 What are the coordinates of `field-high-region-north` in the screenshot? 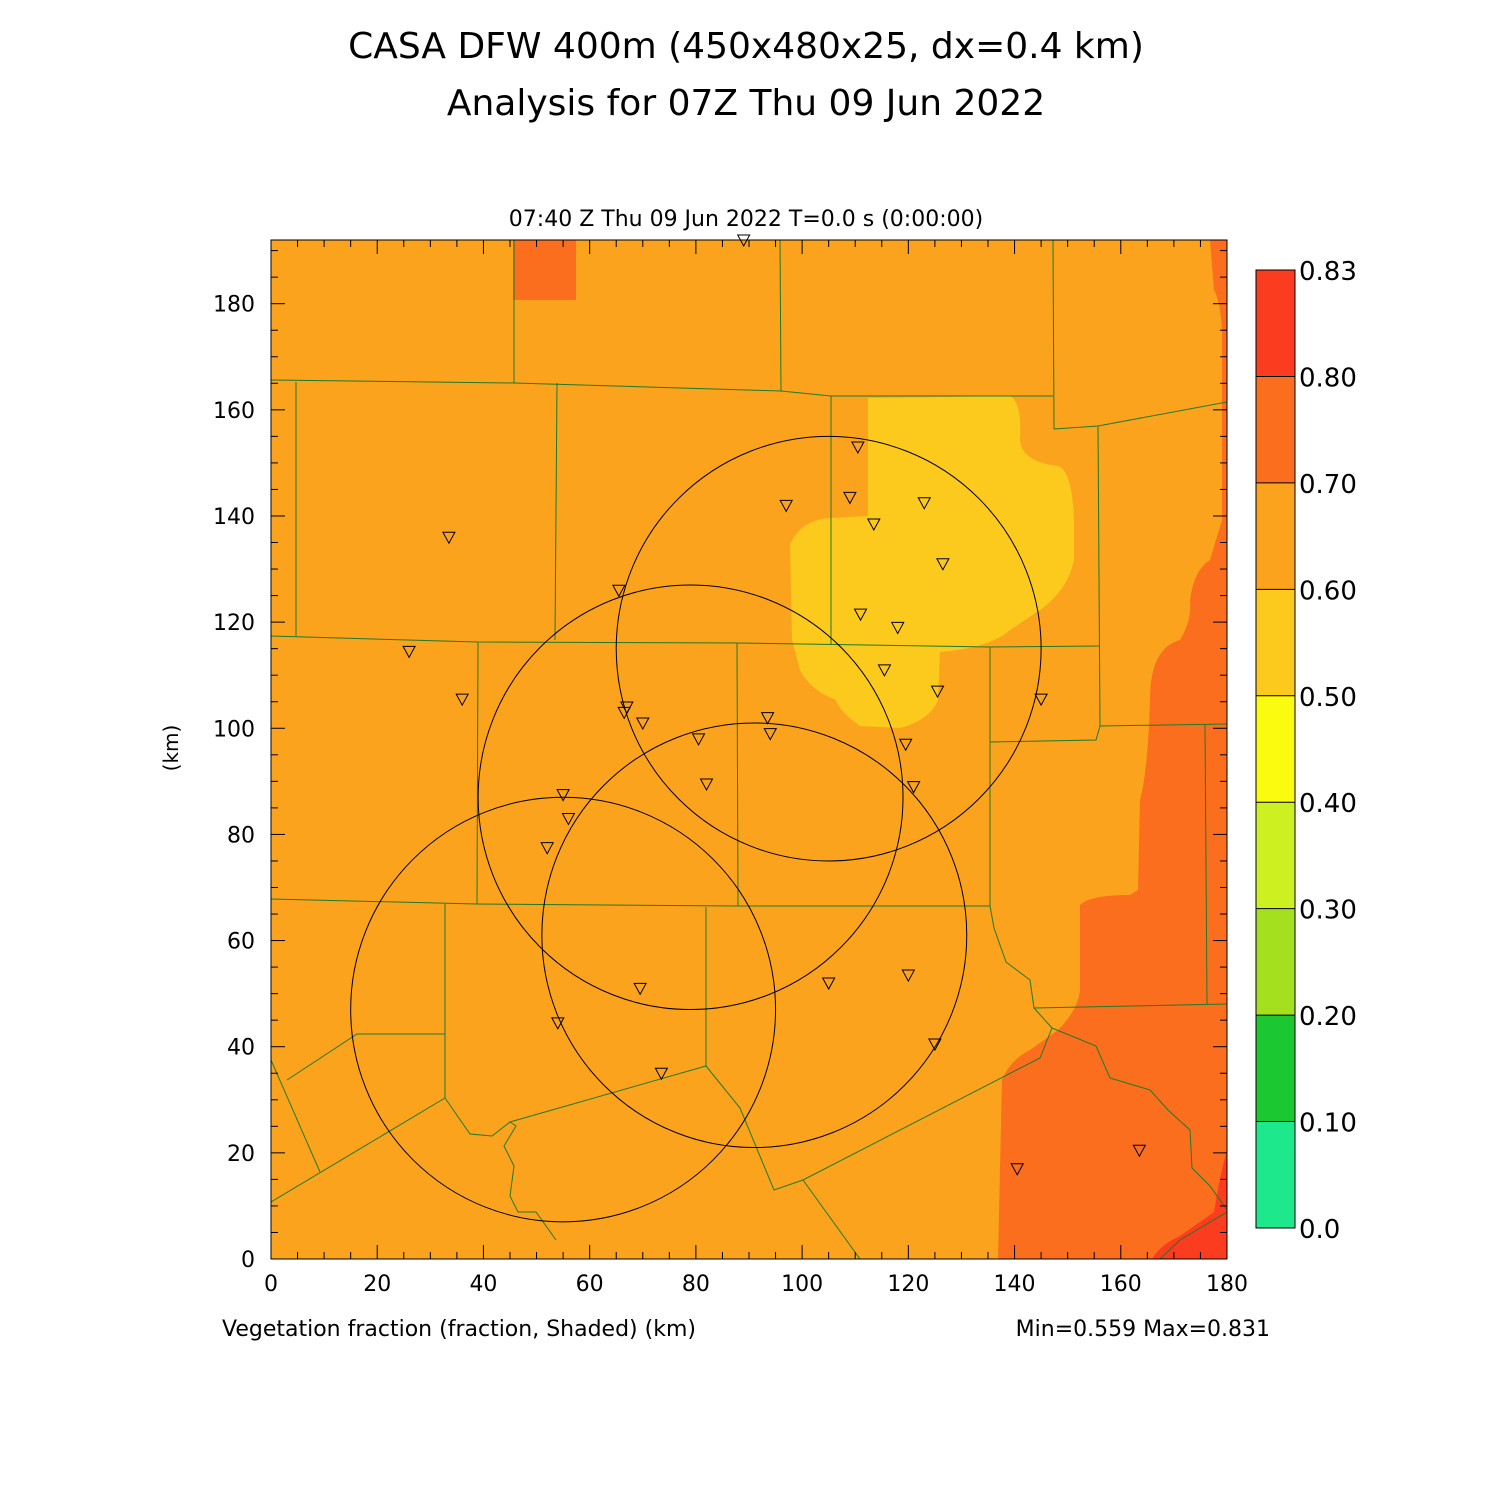 It's located at (544, 270).